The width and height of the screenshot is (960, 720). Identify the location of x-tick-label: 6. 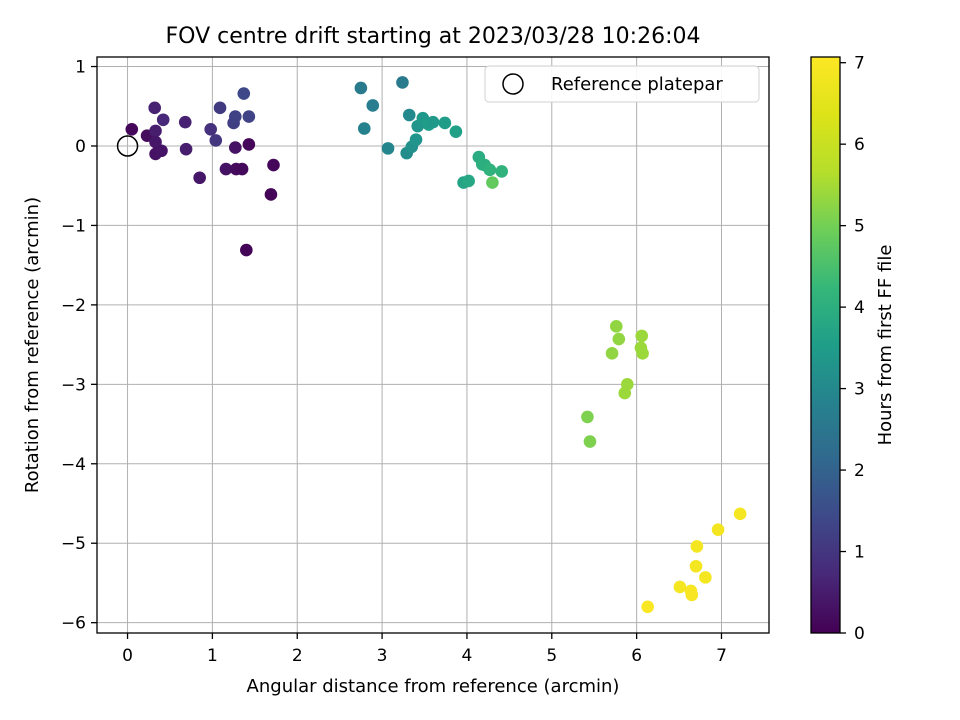
(636, 656).